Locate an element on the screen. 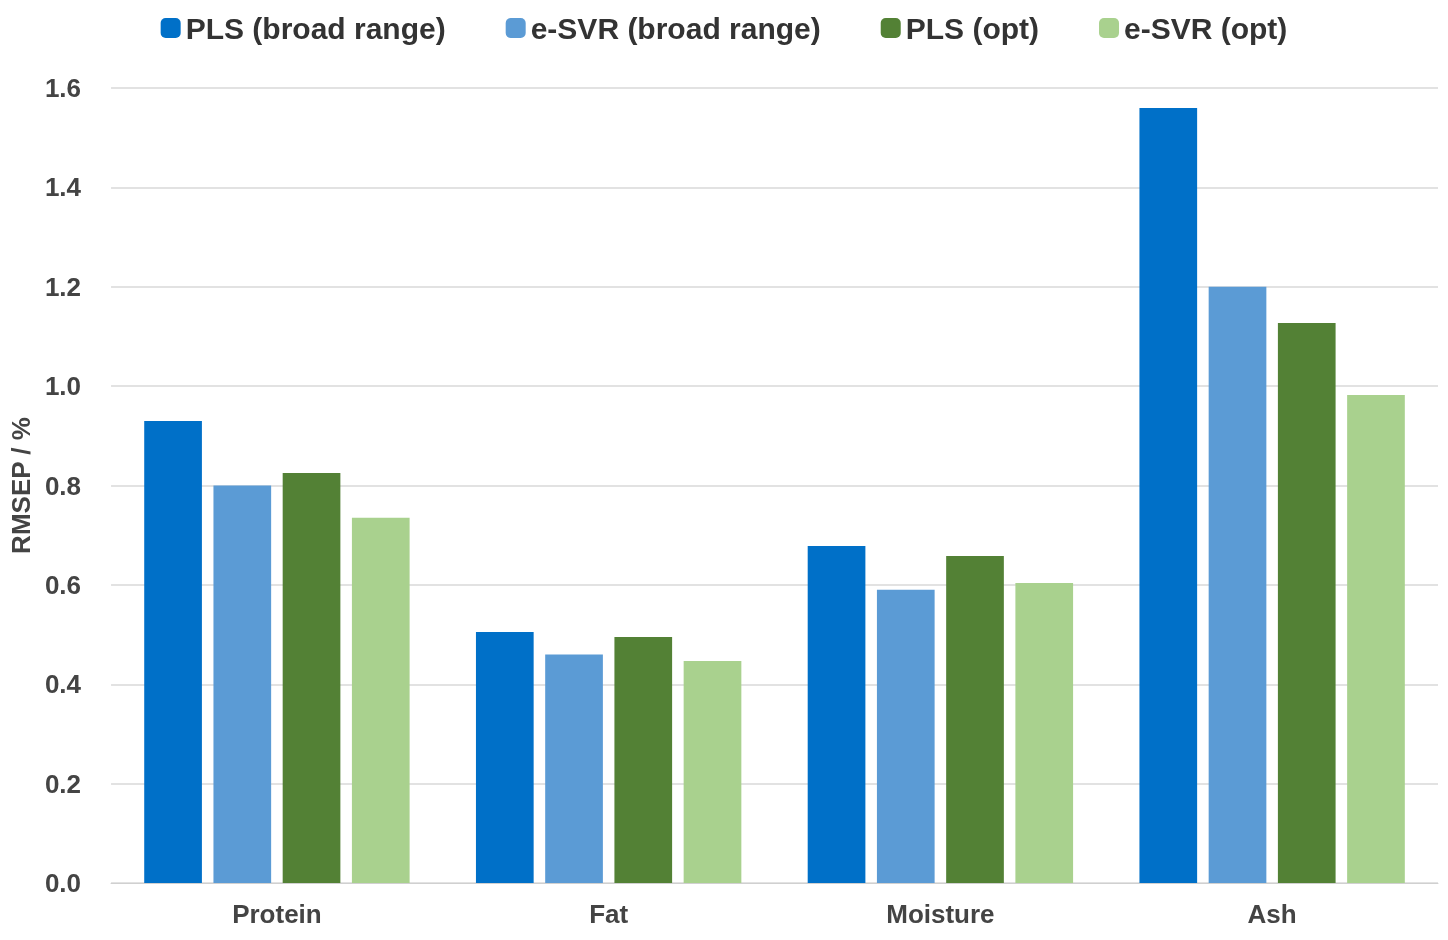 This screenshot has width=1448, height=940. legend-label: PLS (broad range) is located at coordinates (315, 28).